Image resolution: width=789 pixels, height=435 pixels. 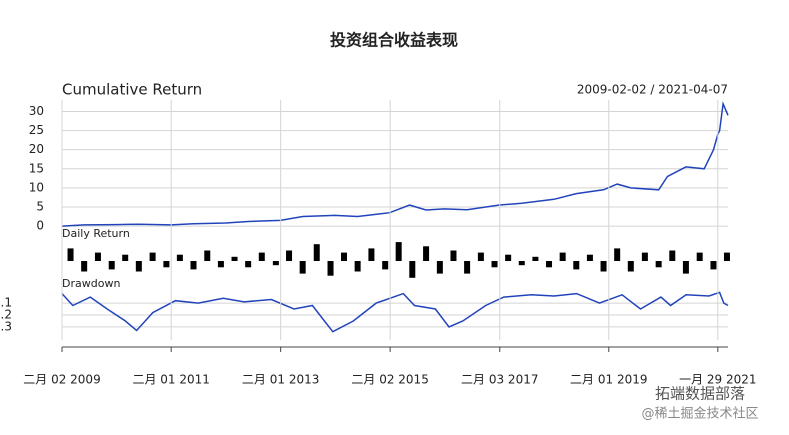 What do you see at coordinates (40, 206) in the screenshot?
I see `y-tick-label: 5` at bounding box center [40, 206].